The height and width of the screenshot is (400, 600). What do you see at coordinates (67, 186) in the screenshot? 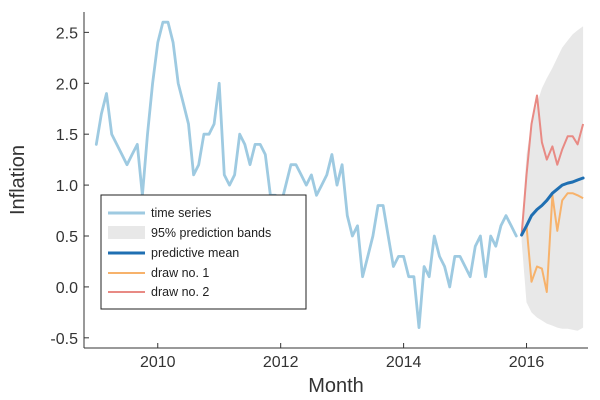
I see `y-tick-label-1.0: 1.0` at bounding box center [67, 186].